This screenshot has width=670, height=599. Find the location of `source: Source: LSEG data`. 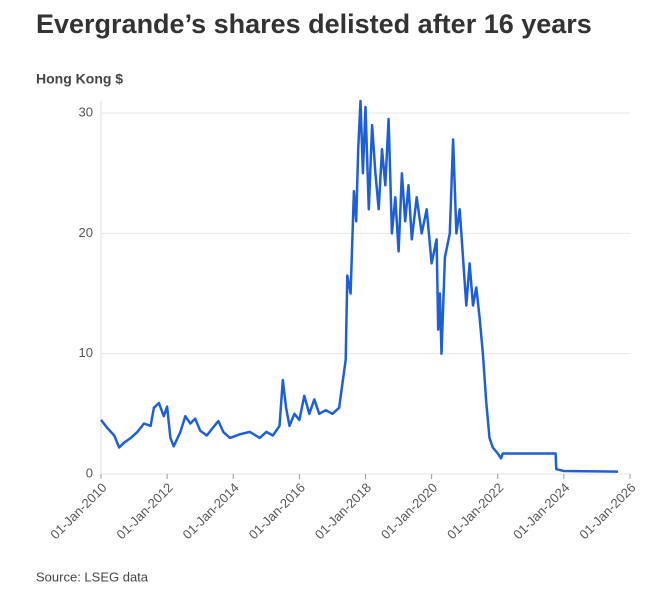

source: Source: LSEG data is located at coordinates (92, 576).